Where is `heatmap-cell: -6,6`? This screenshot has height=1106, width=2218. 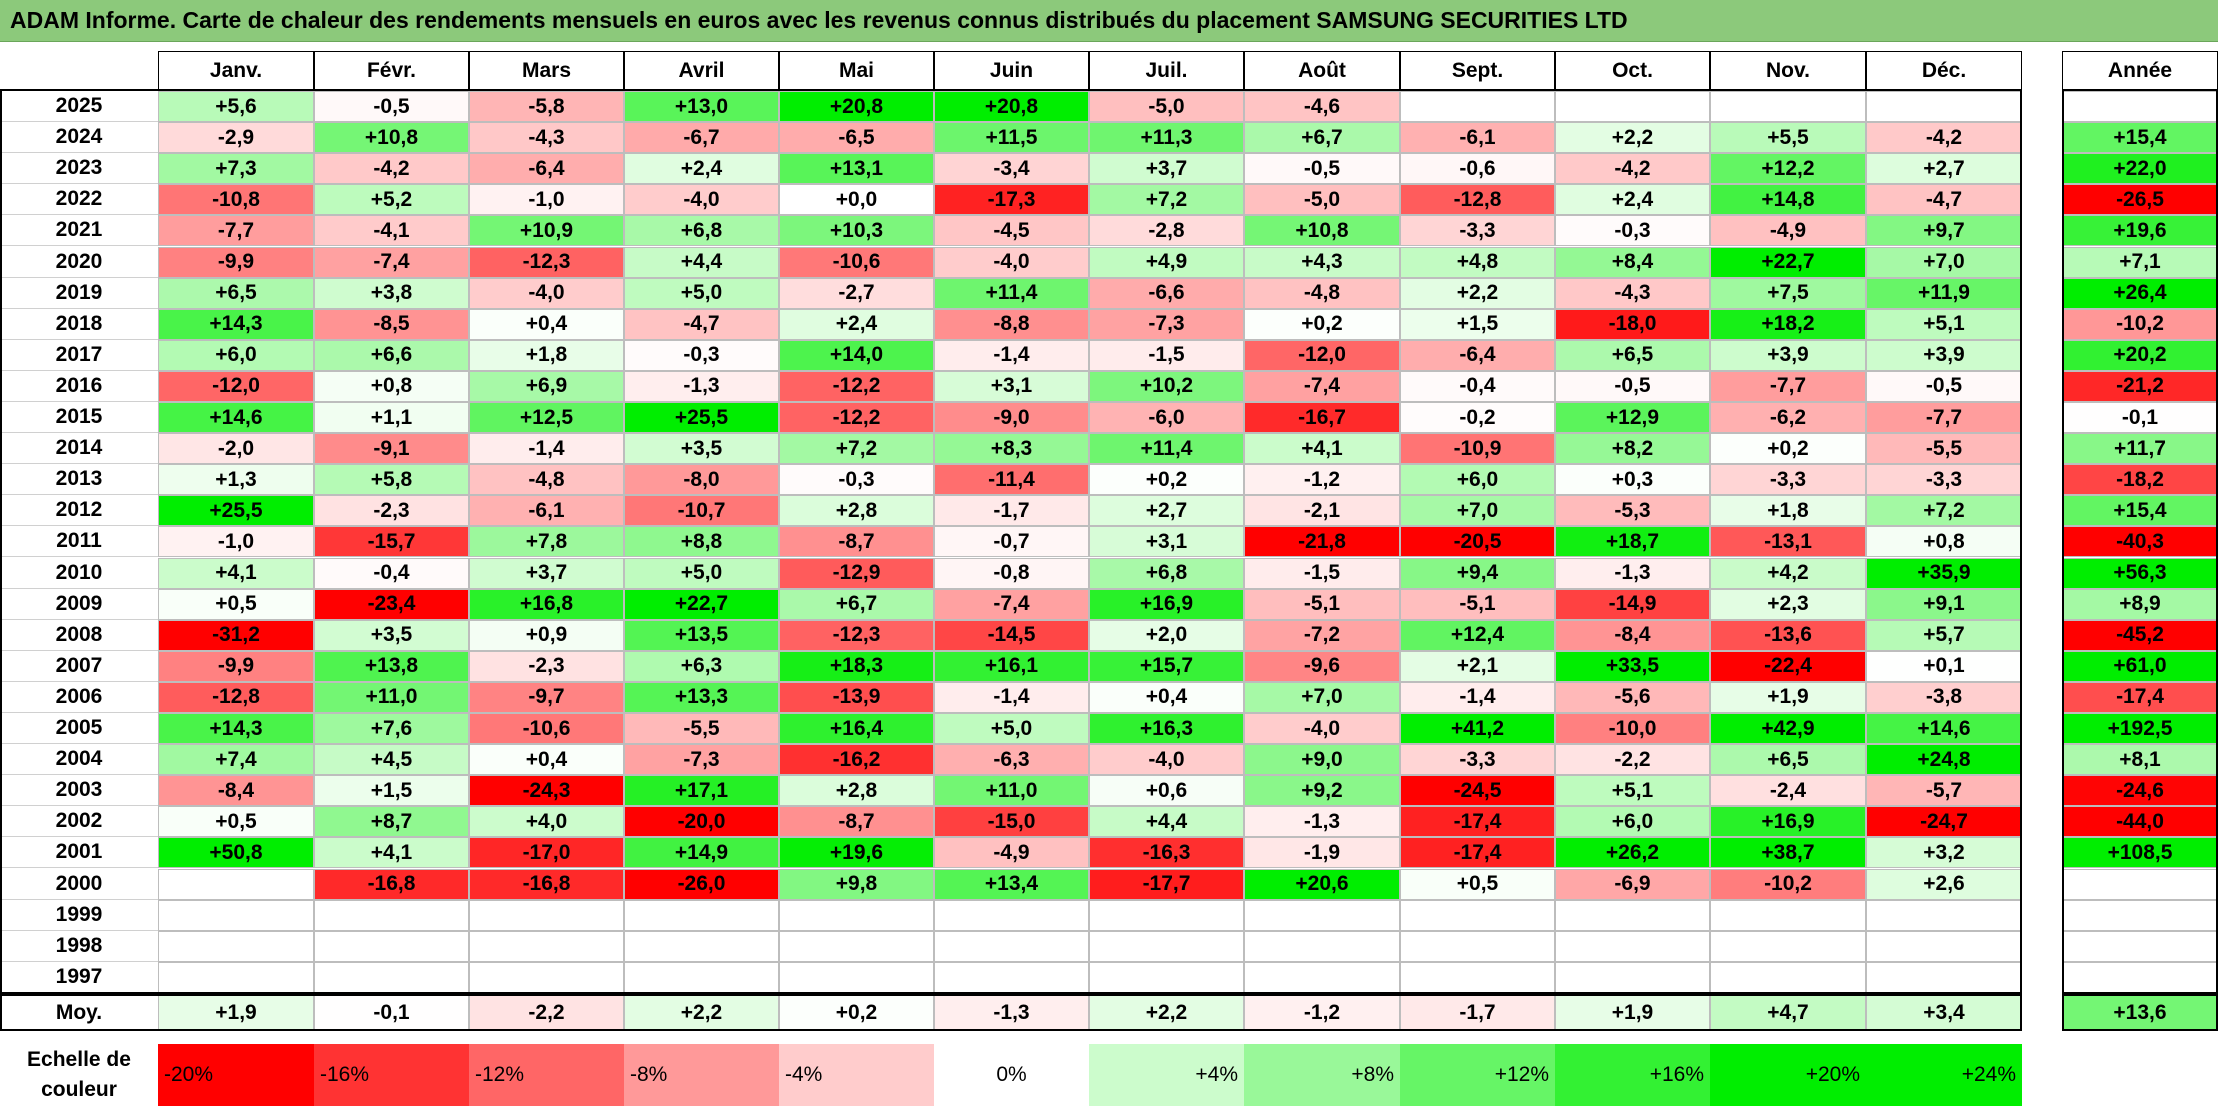
heatmap-cell: -6,6 is located at coordinates (1166, 293).